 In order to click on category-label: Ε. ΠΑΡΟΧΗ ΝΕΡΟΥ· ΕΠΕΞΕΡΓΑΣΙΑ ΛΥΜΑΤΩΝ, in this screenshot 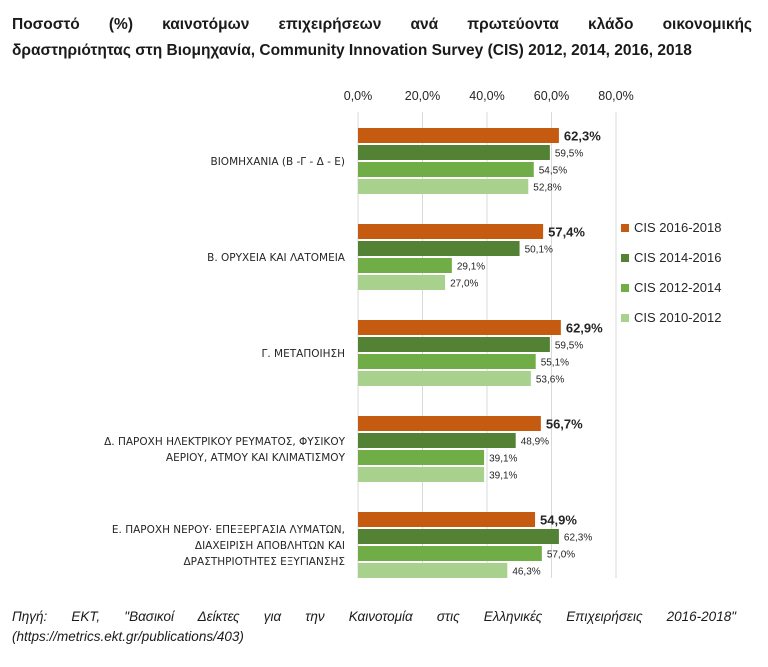, I will do `click(228, 530)`.